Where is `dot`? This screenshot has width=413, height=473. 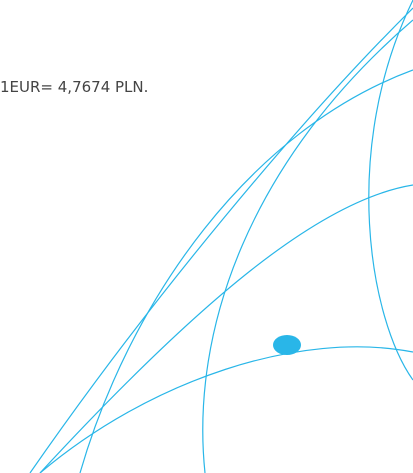 dot is located at coordinates (287, 345).